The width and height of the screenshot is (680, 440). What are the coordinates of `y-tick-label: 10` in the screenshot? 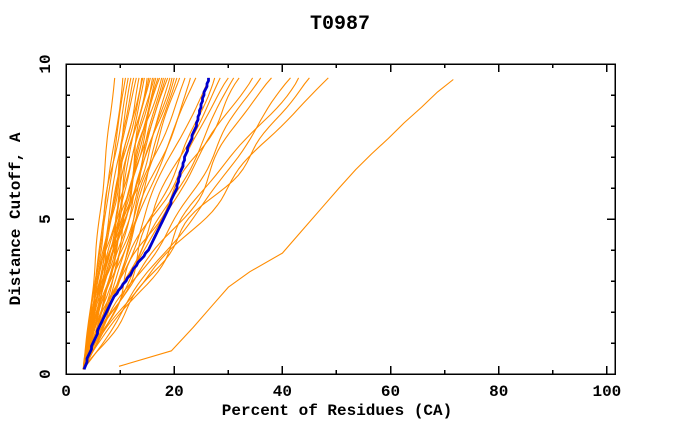 It's located at (46, 63).